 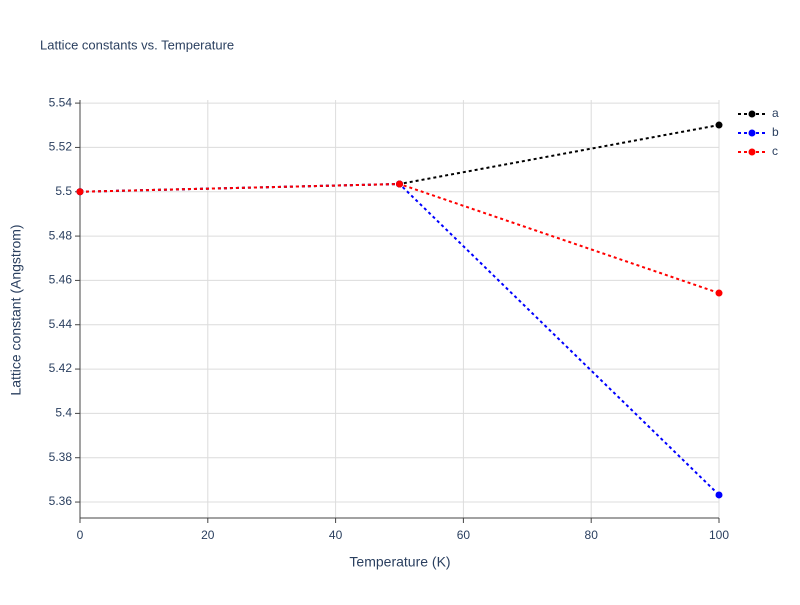 I want to click on x-tick-label: 60, so click(x=464, y=535).